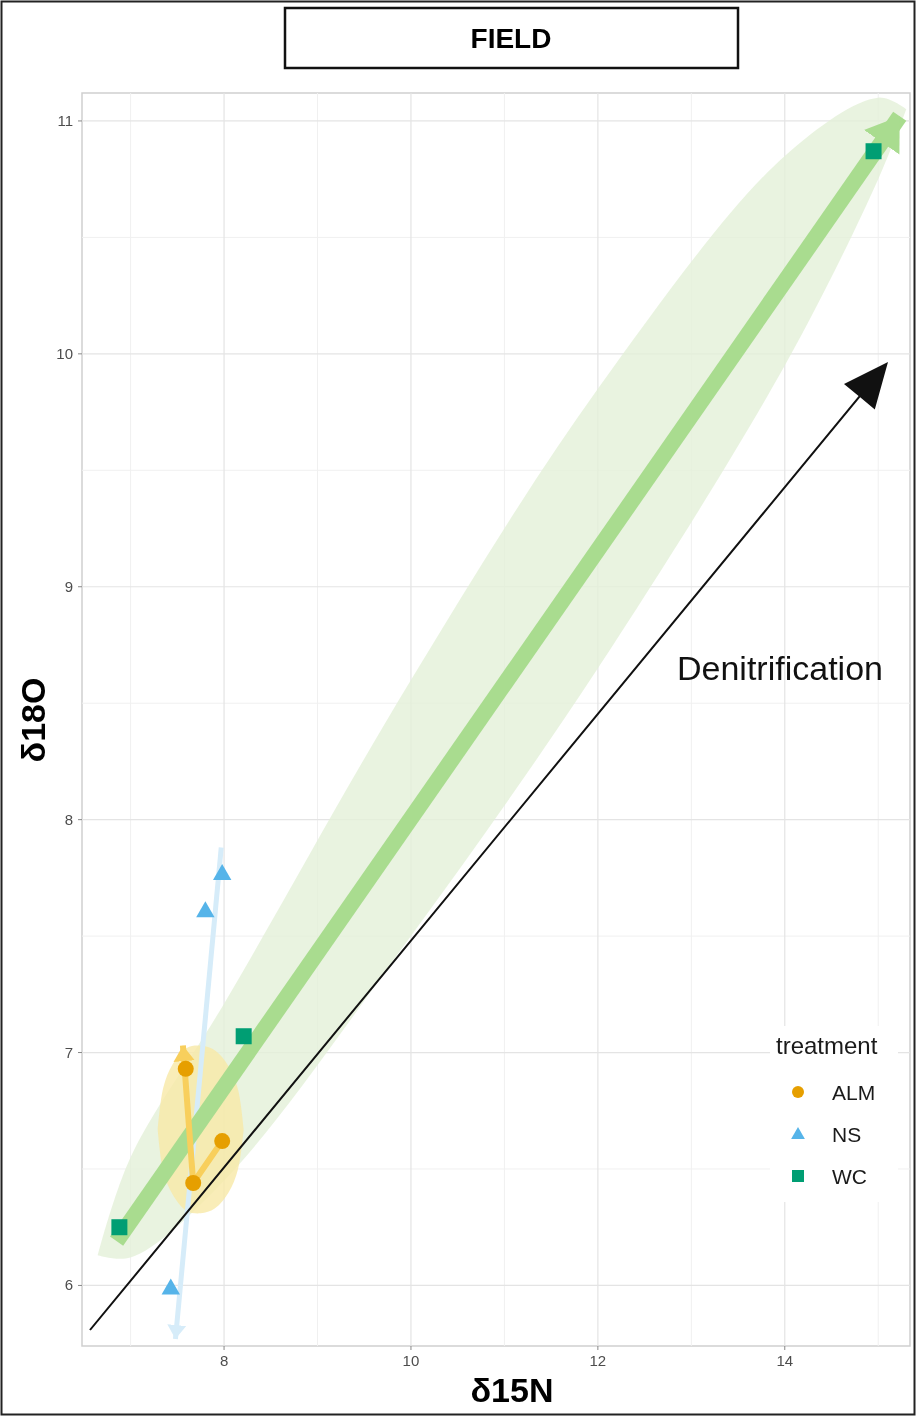 The image size is (916, 1416). What do you see at coordinates (854, 1092) in the screenshot?
I see `legend-label: ALM` at bounding box center [854, 1092].